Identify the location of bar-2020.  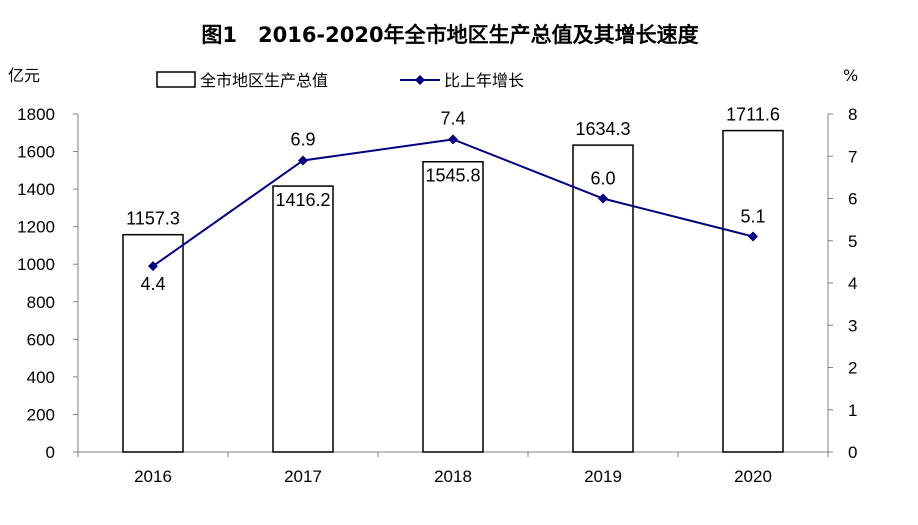
(753, 291).